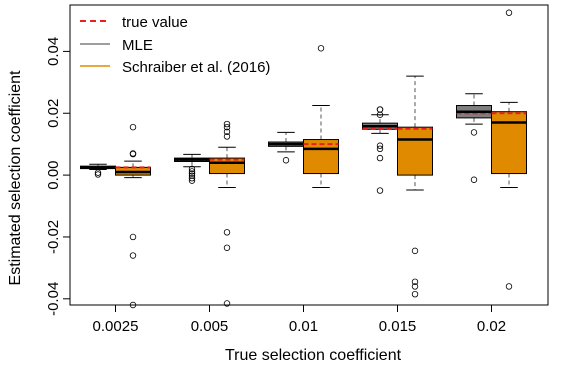  I want to click on y-tick-label: 0.04, so click(53, 51).